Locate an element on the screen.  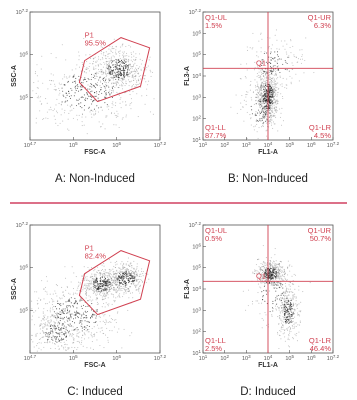
y-tick-label: 102 is located at coordinates (196, 332).